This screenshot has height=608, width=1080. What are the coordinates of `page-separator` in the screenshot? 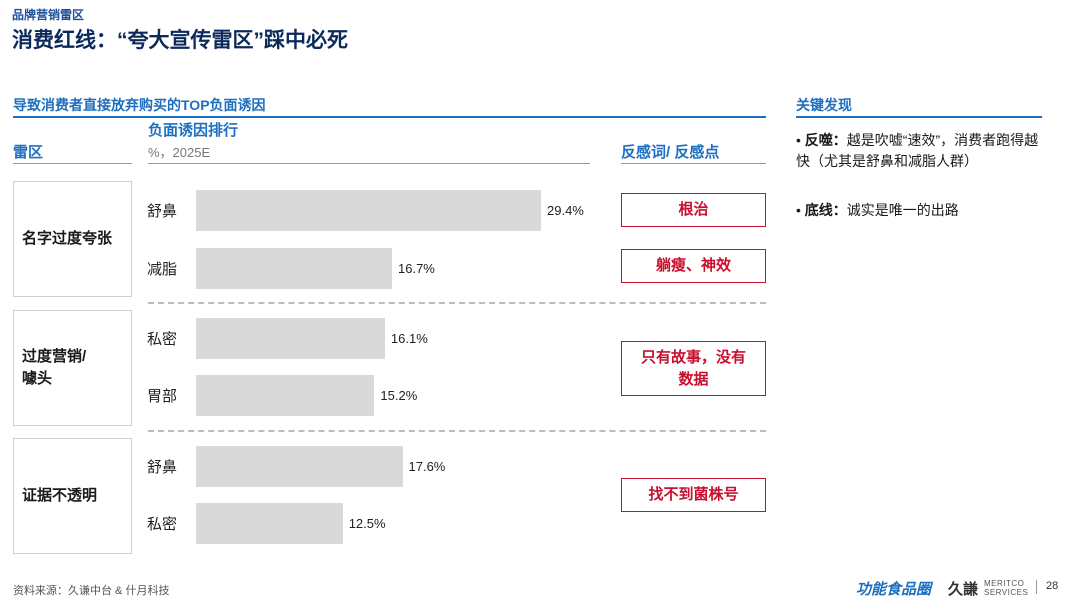 It's located at (1036, 587).